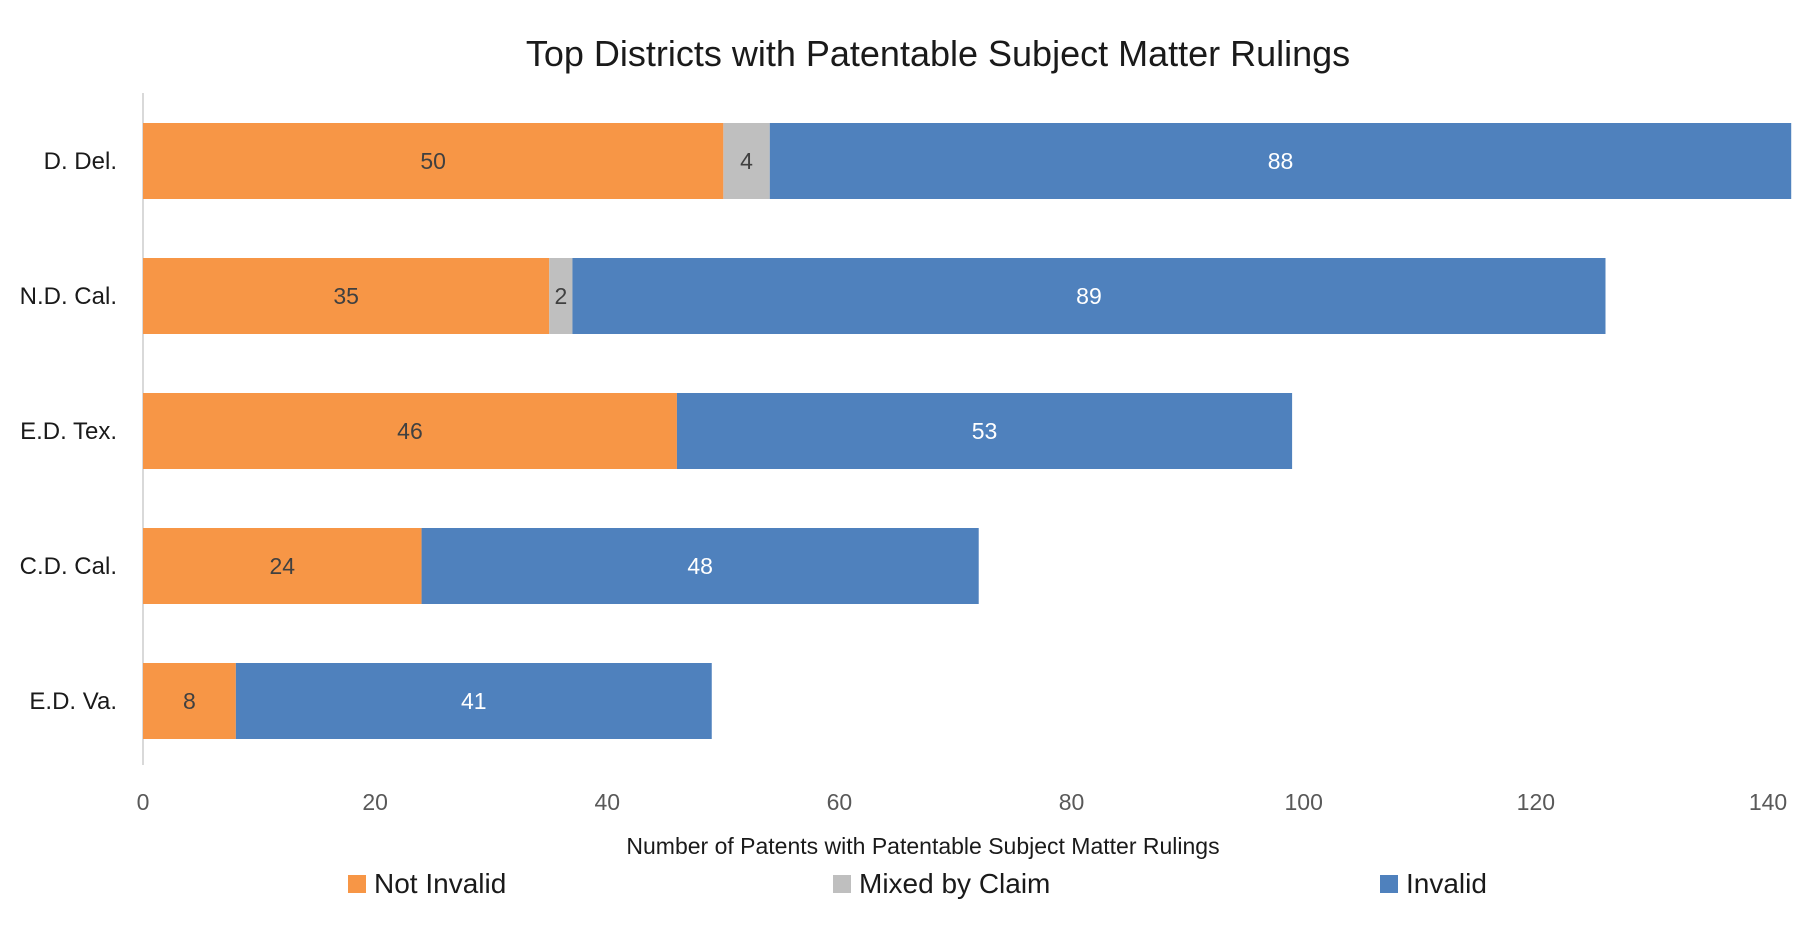 The image size is (1802, 941). I want to click on x-tick-label-60: 60, so click(840, 802).